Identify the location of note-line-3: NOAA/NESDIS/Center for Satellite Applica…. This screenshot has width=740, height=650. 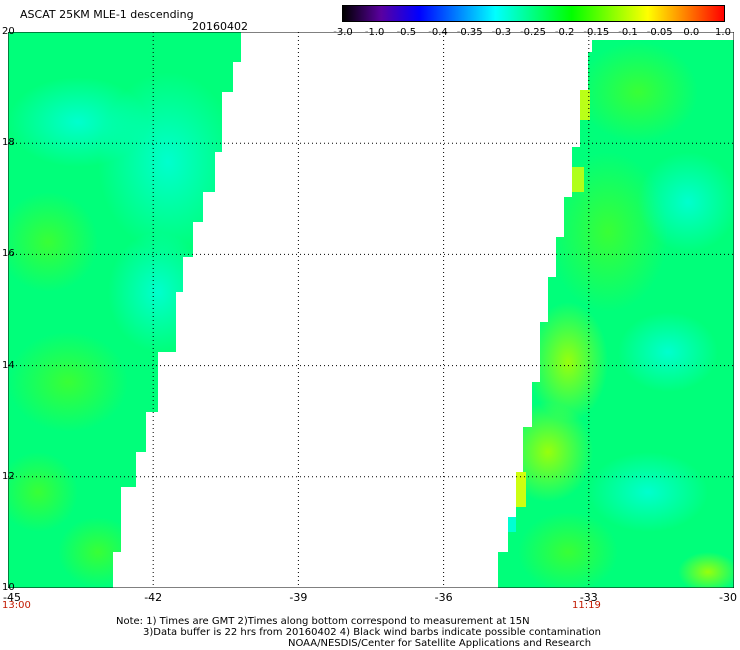
(440, 643).